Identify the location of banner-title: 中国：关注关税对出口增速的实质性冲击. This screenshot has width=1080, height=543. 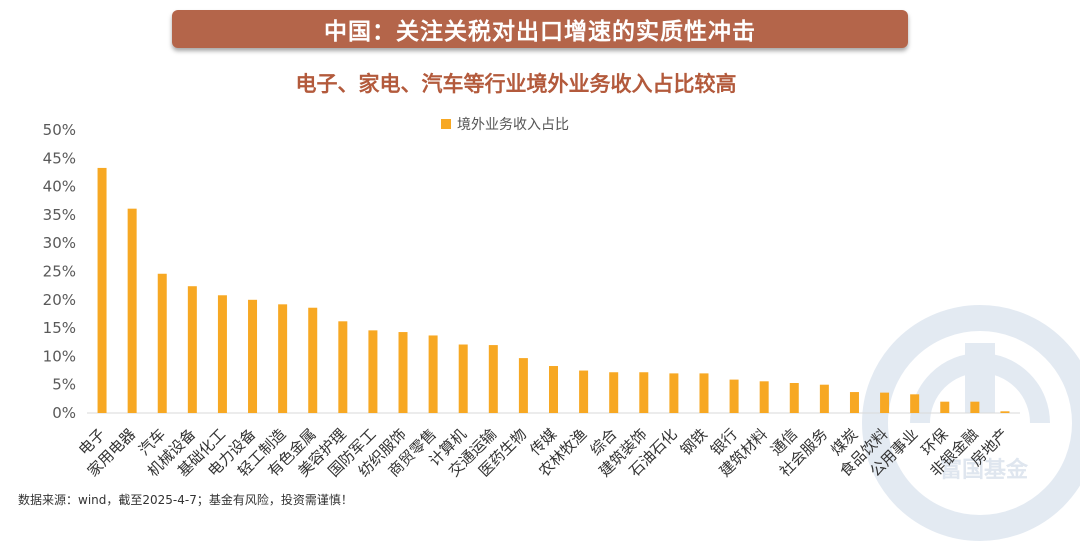
(540, 32).